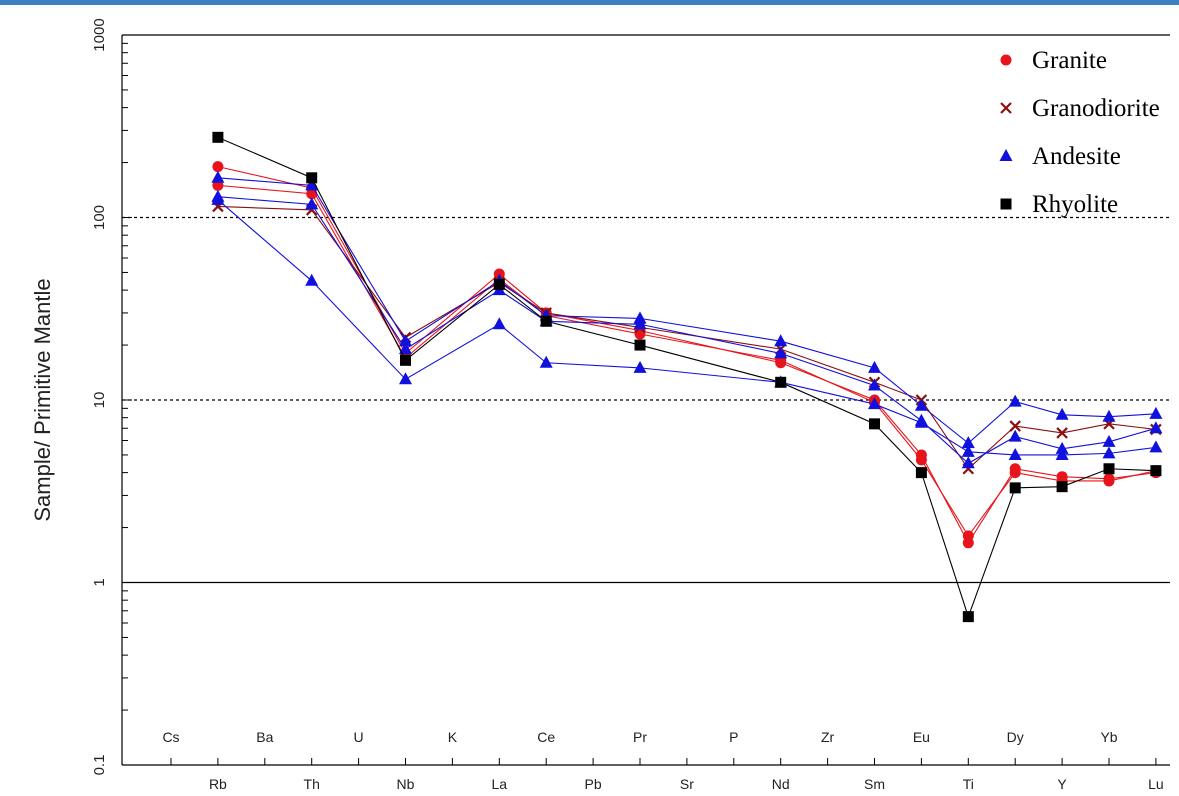 This screenshot has width=1179, height=796. Describe the element at coordinates (111, 396) in the screenshot. I see `y-axis: 0.1 1 10 100 1000` at that location.